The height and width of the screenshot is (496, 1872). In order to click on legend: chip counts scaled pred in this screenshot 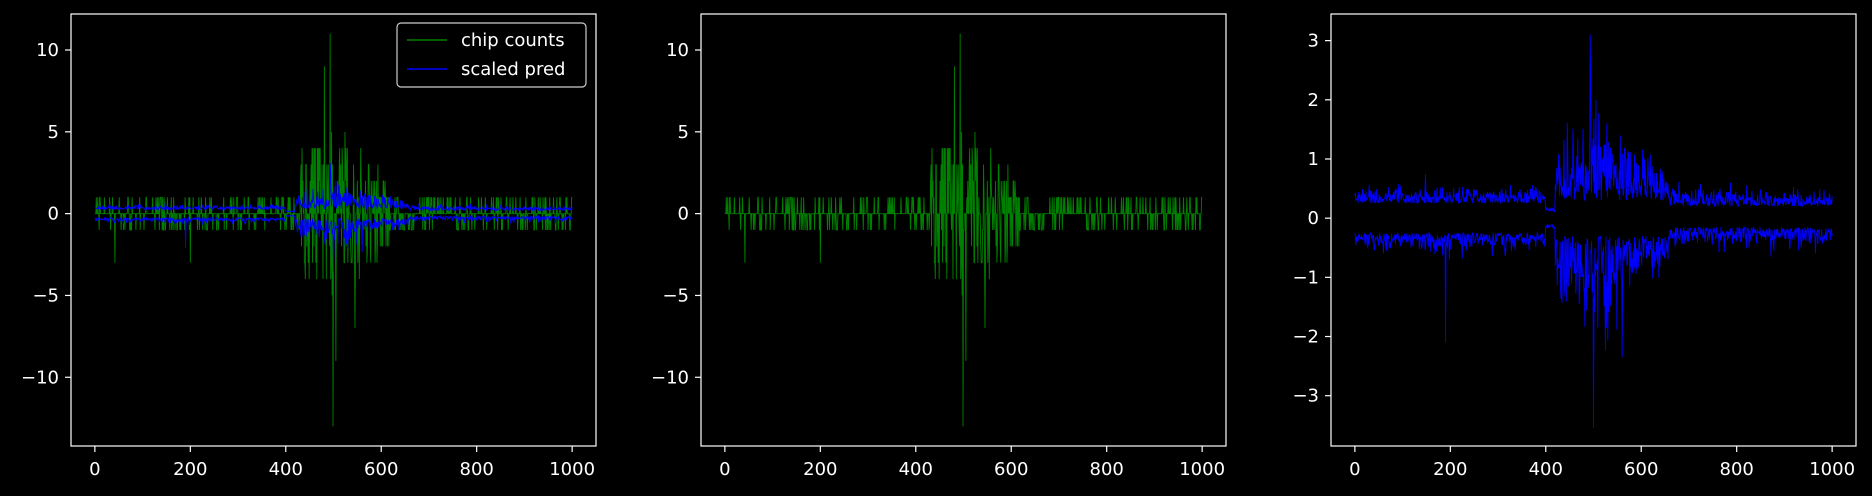, I will do `click(491, 55)`.